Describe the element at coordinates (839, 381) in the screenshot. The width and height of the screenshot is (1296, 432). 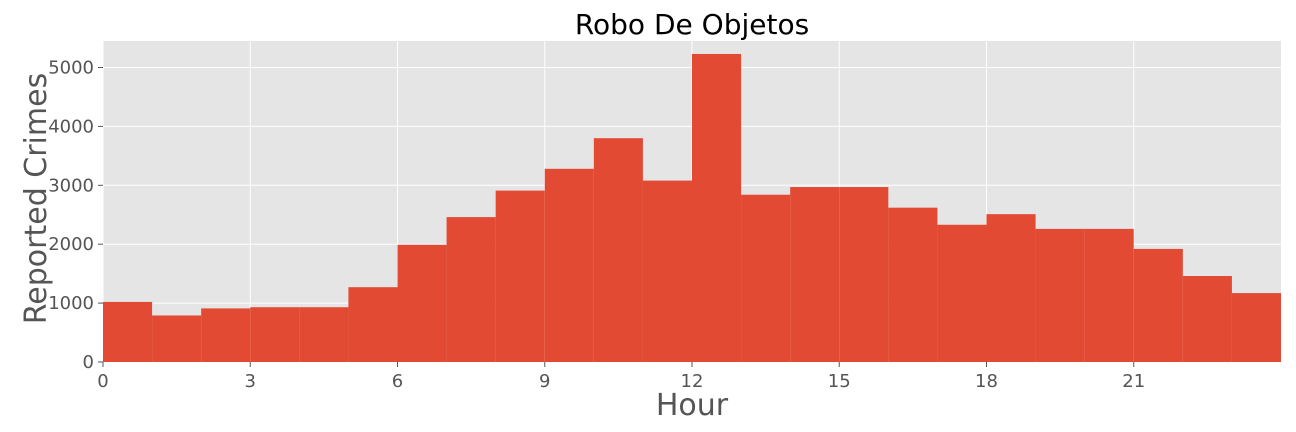
I see `x-tick-label: 15` at that location.